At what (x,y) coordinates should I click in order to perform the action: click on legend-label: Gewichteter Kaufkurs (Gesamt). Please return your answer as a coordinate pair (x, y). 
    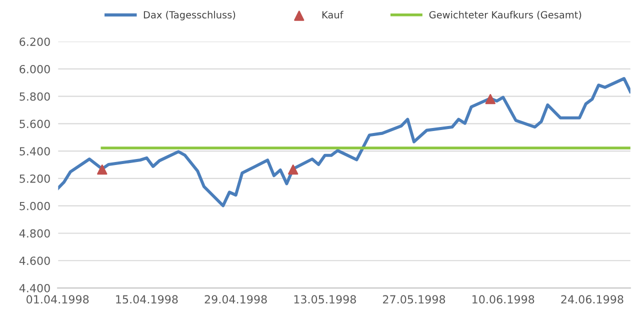
    Looking at the image, I should click on (505, 15).